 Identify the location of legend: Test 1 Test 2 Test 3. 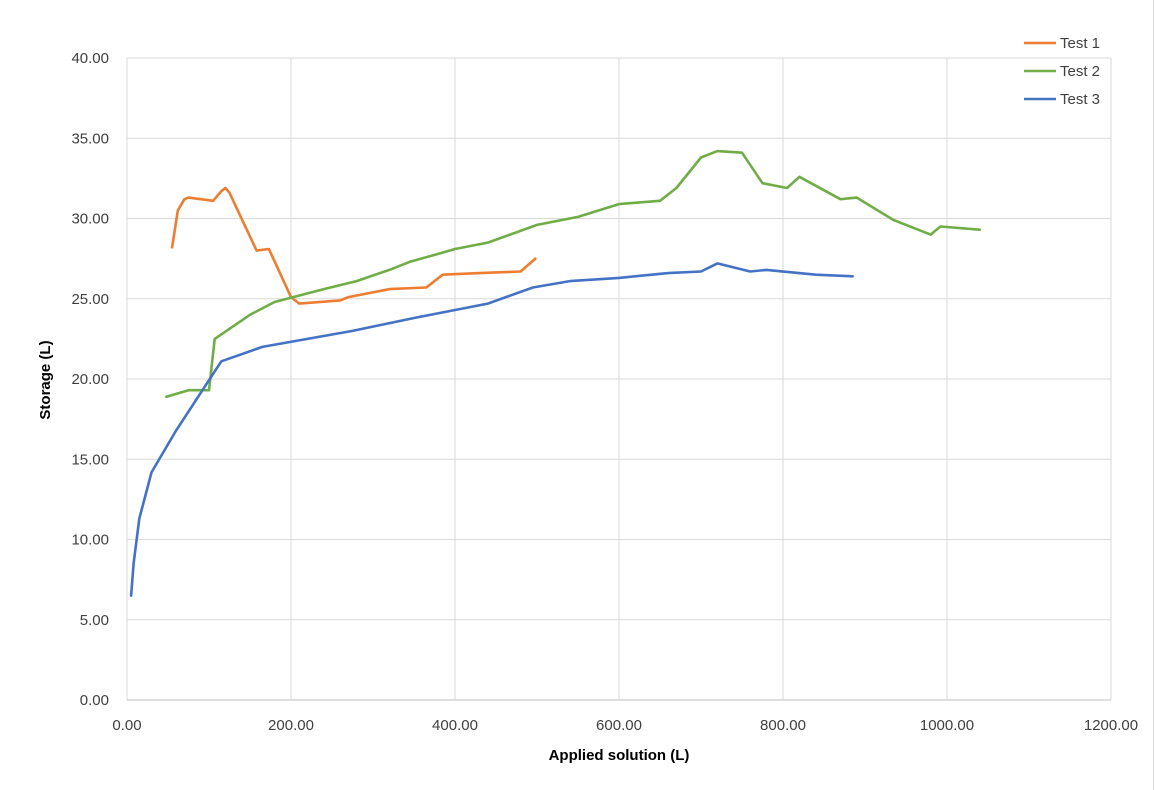
(1062, 71).